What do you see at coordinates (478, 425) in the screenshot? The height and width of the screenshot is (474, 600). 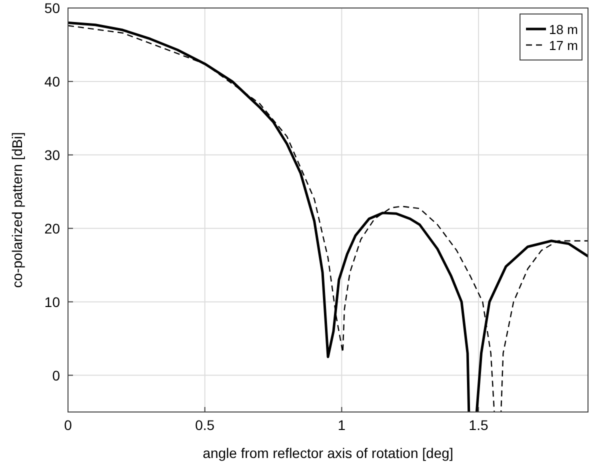 I see `x-tick-label: 1.5` at bounding box center [478, 425].